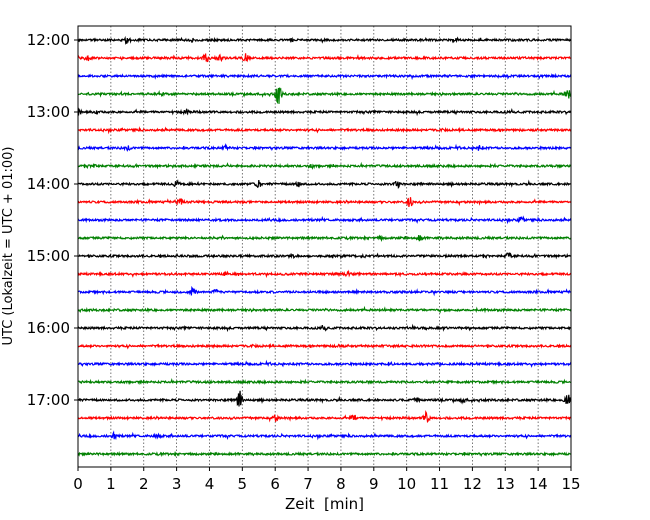 The height and width of the screenshot is (520, 650). What do you see at coordinates (406, 484) in the screenshot?
I see `x-tick-label: 10` at bounding box center [406, 484].